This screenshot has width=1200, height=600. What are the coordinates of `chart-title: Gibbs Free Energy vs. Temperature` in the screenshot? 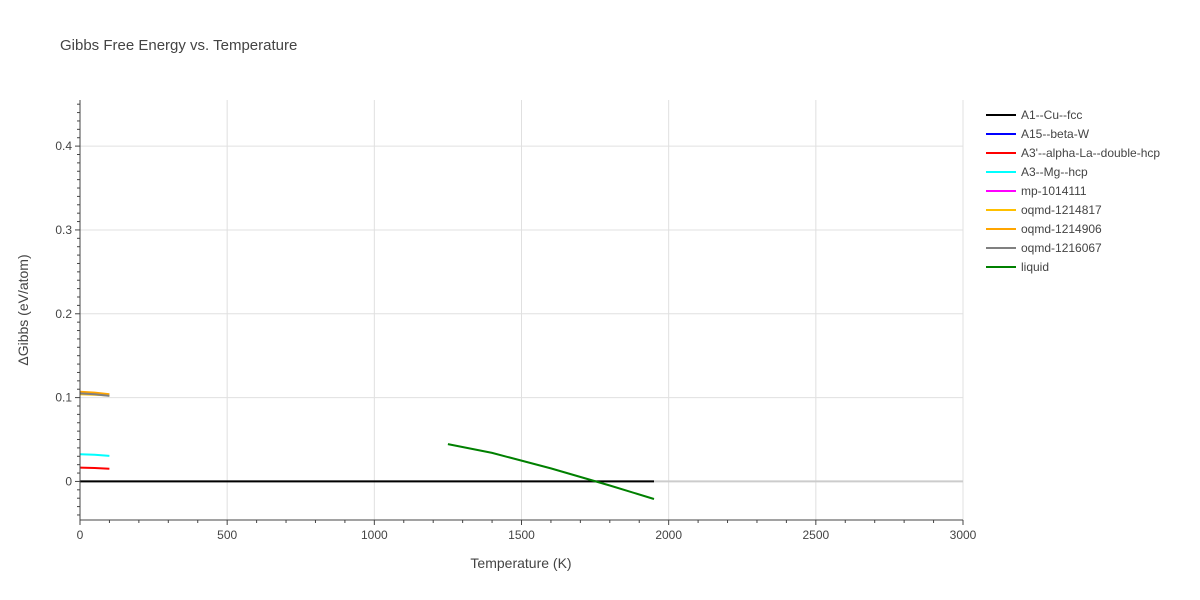 It's located at (178, 45).